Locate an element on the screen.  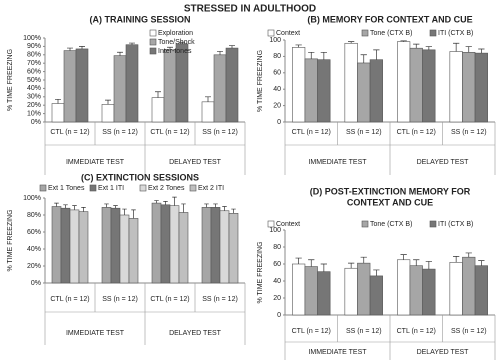
y-tick-label: 60 is located at coordinates (277, 73).